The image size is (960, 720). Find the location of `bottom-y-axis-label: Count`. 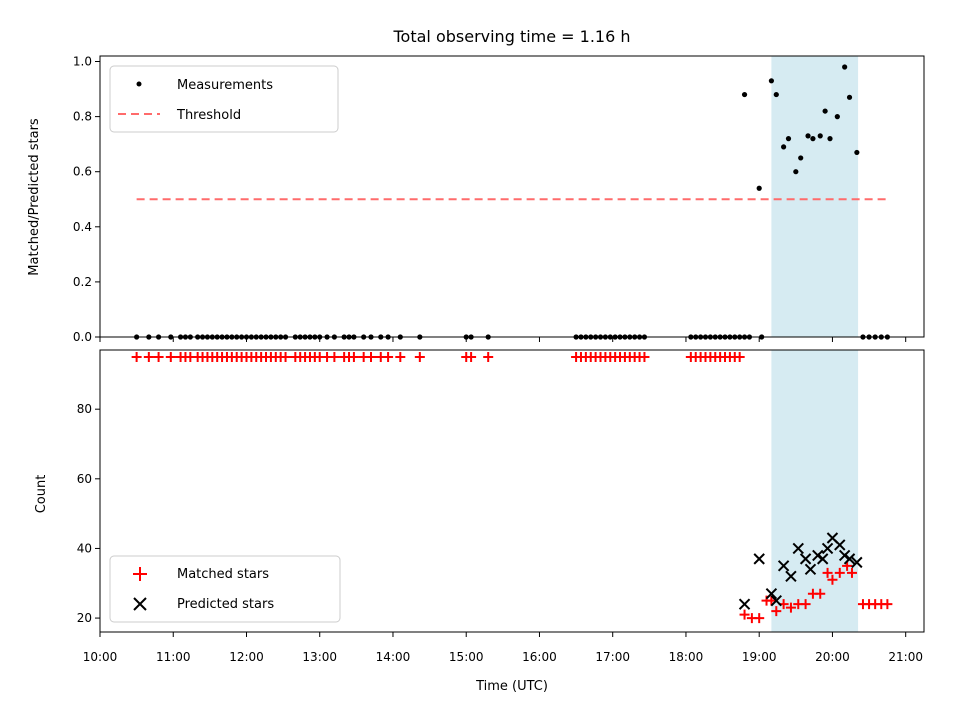

bottom-y-axis-label: Count is located at coordinates (41, 494).